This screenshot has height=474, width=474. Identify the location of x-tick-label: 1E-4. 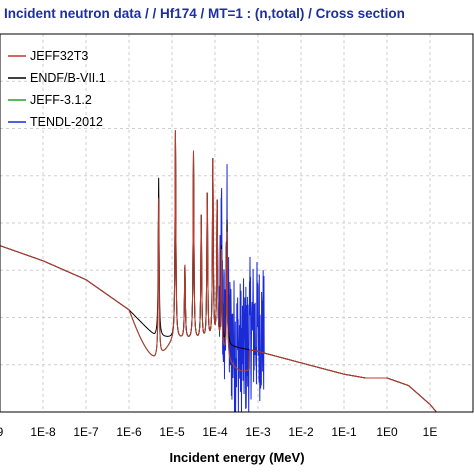
(215, 432).